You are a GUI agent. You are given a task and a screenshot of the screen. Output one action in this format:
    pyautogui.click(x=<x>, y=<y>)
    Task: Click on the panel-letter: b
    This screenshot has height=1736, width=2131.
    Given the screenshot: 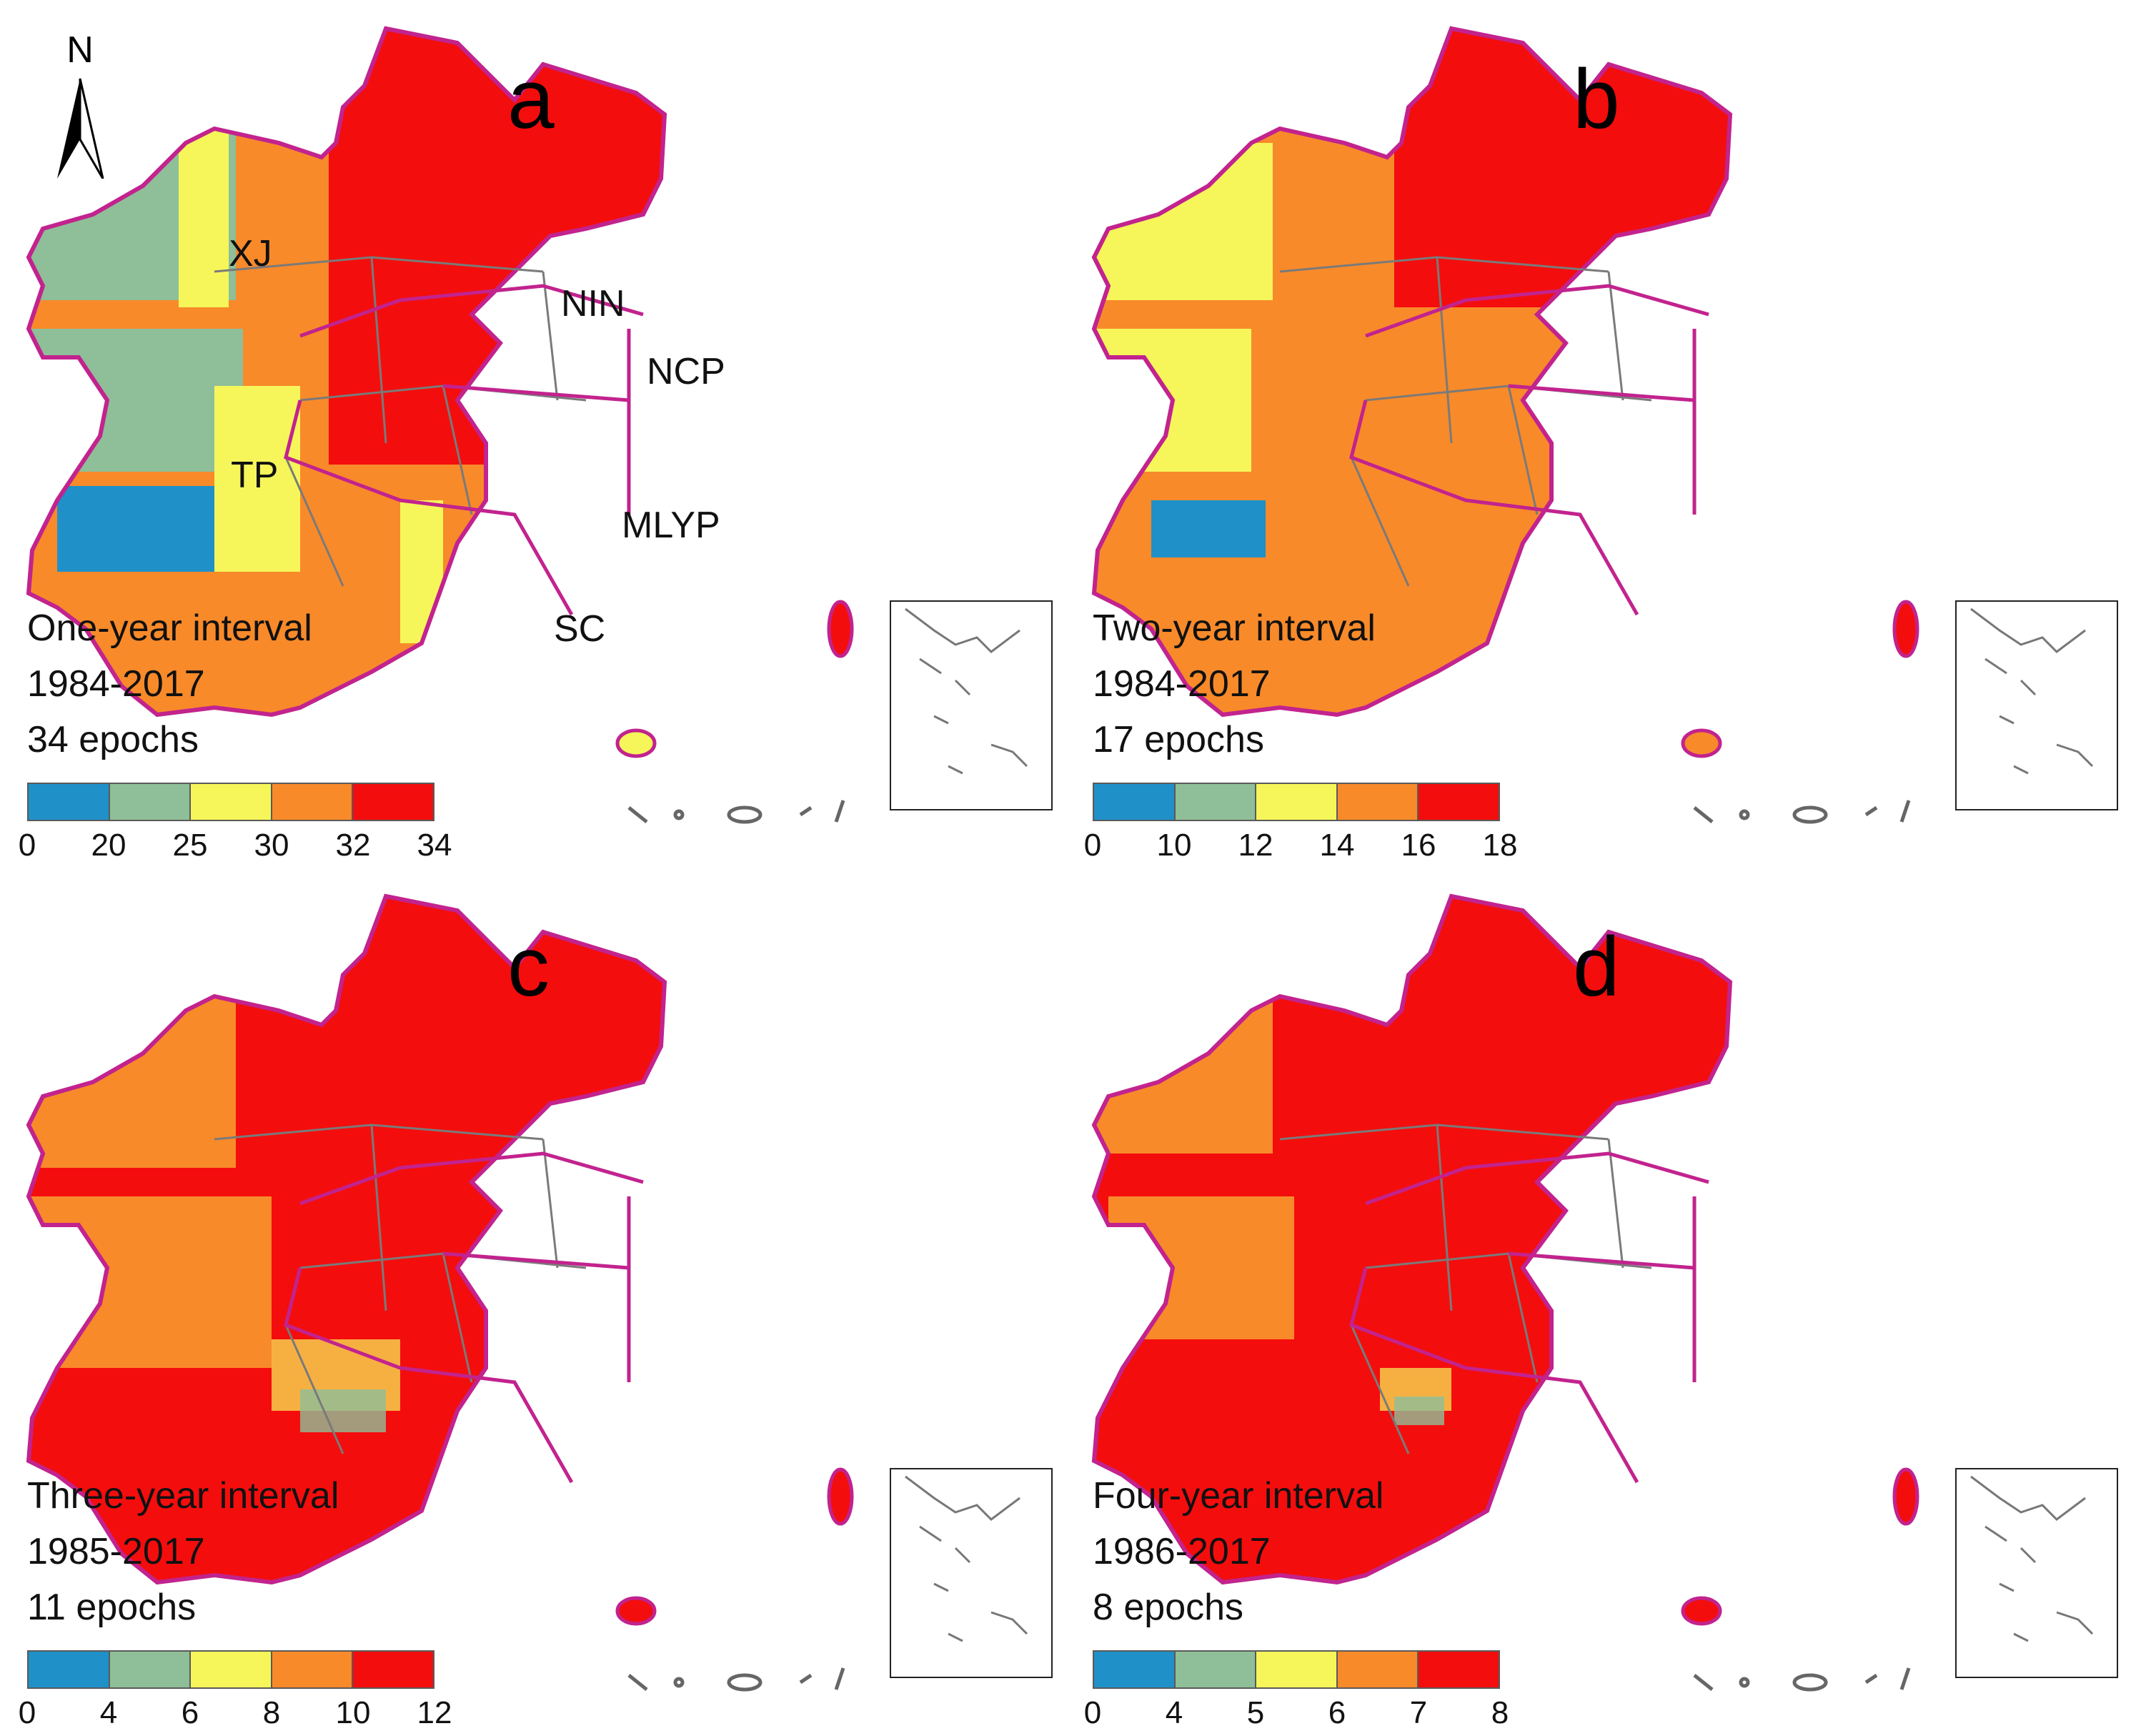 What is the action you would take?
    pyautogui.click(x=1596, y=99)
    